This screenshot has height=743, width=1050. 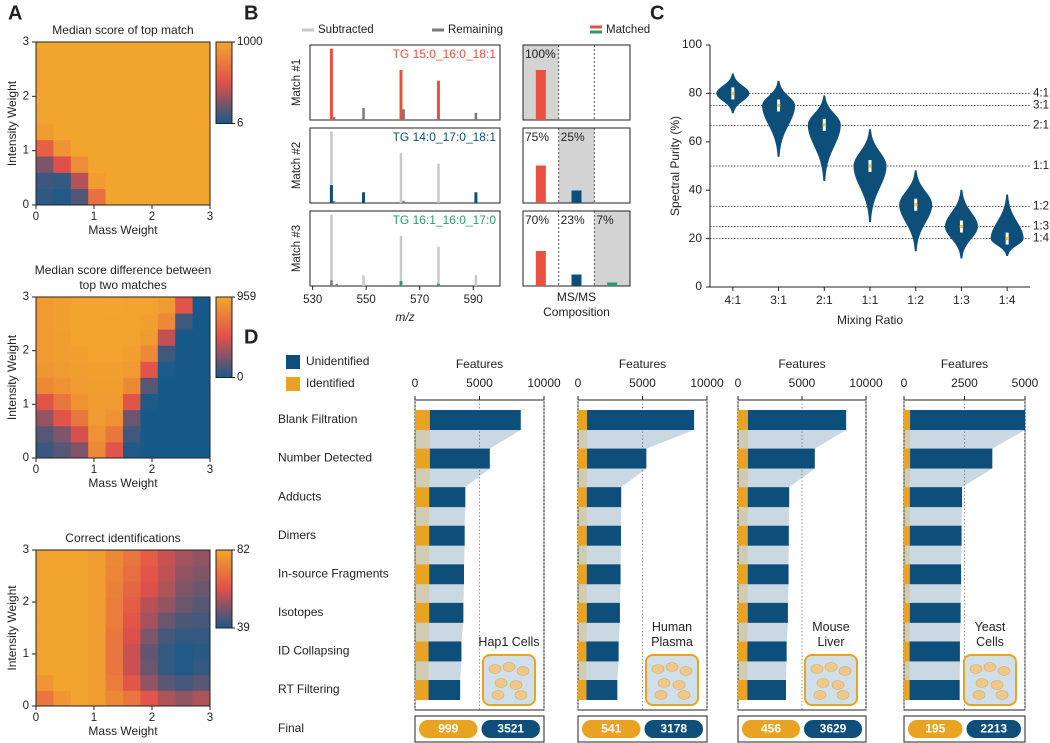 What do you see at coordinates (122, 30) in the screenshot?
I see `chart-title-box: Median score of top match` at bounding box center [122, 30].